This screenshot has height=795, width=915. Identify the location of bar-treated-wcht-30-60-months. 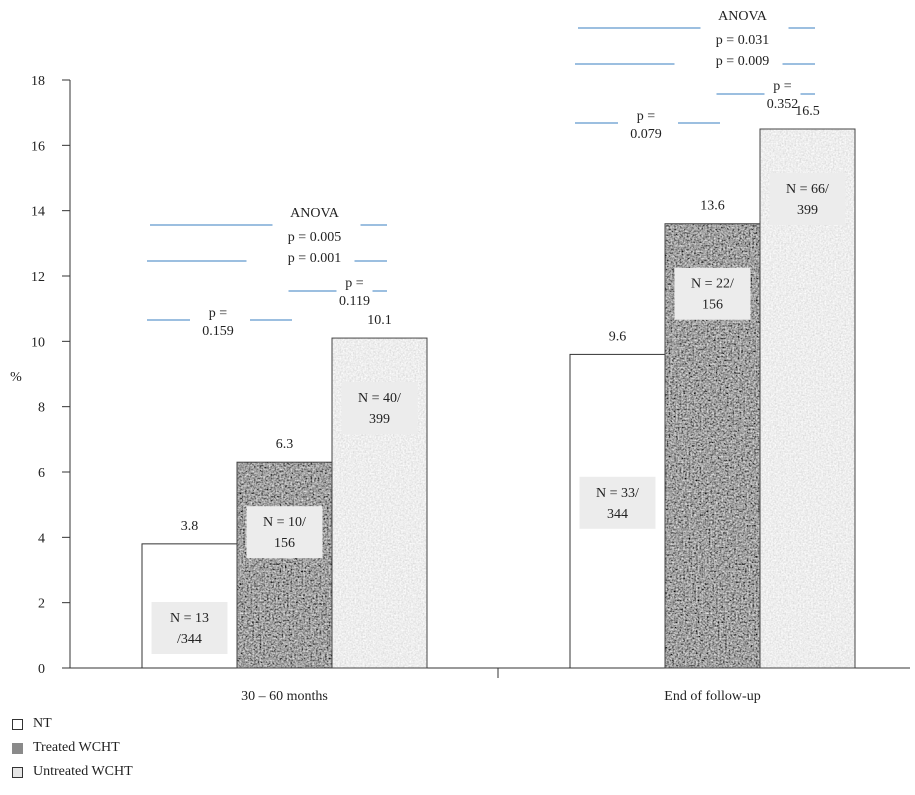
(284, 565).